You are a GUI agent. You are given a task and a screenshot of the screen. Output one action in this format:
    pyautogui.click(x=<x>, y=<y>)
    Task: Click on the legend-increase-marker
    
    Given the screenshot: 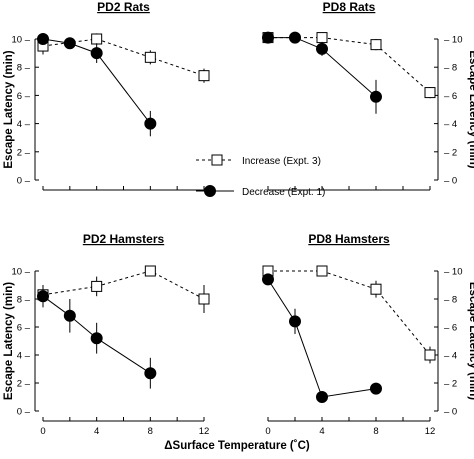 What is the action you would take?
    pyautogui.click(x=217, y=160)
    